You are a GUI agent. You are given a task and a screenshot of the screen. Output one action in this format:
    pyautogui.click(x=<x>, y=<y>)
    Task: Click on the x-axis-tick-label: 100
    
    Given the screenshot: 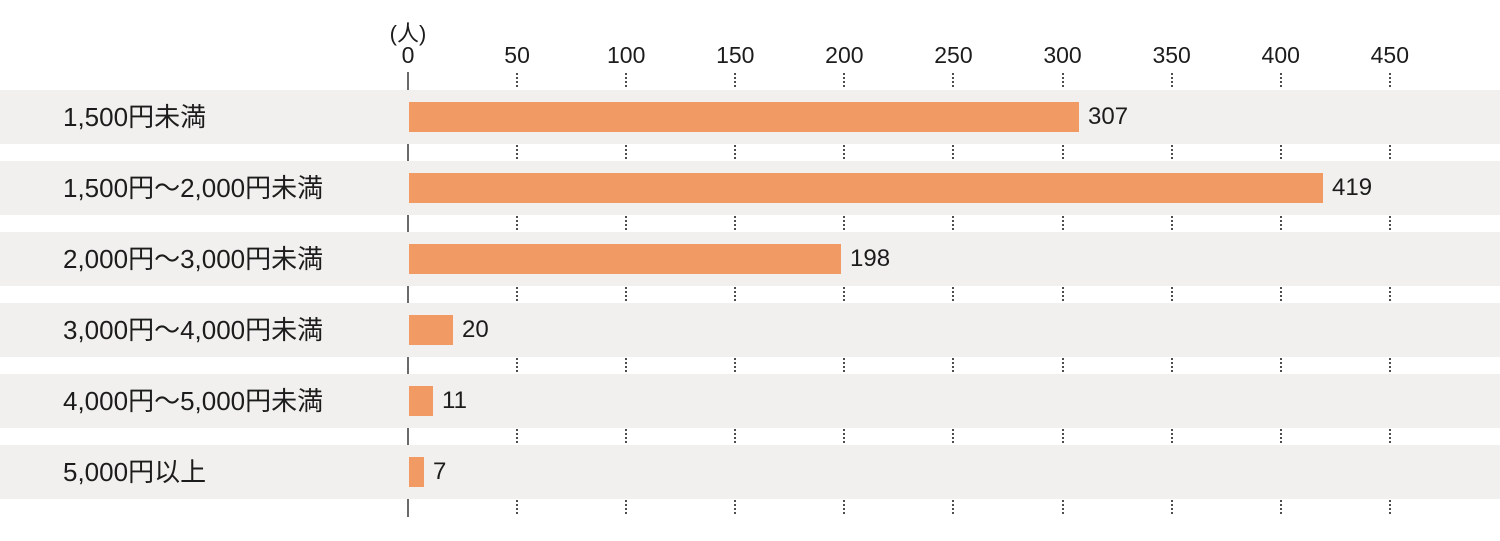 What is the action you would take?
    pyautogui.click(x=626, y=55)
    